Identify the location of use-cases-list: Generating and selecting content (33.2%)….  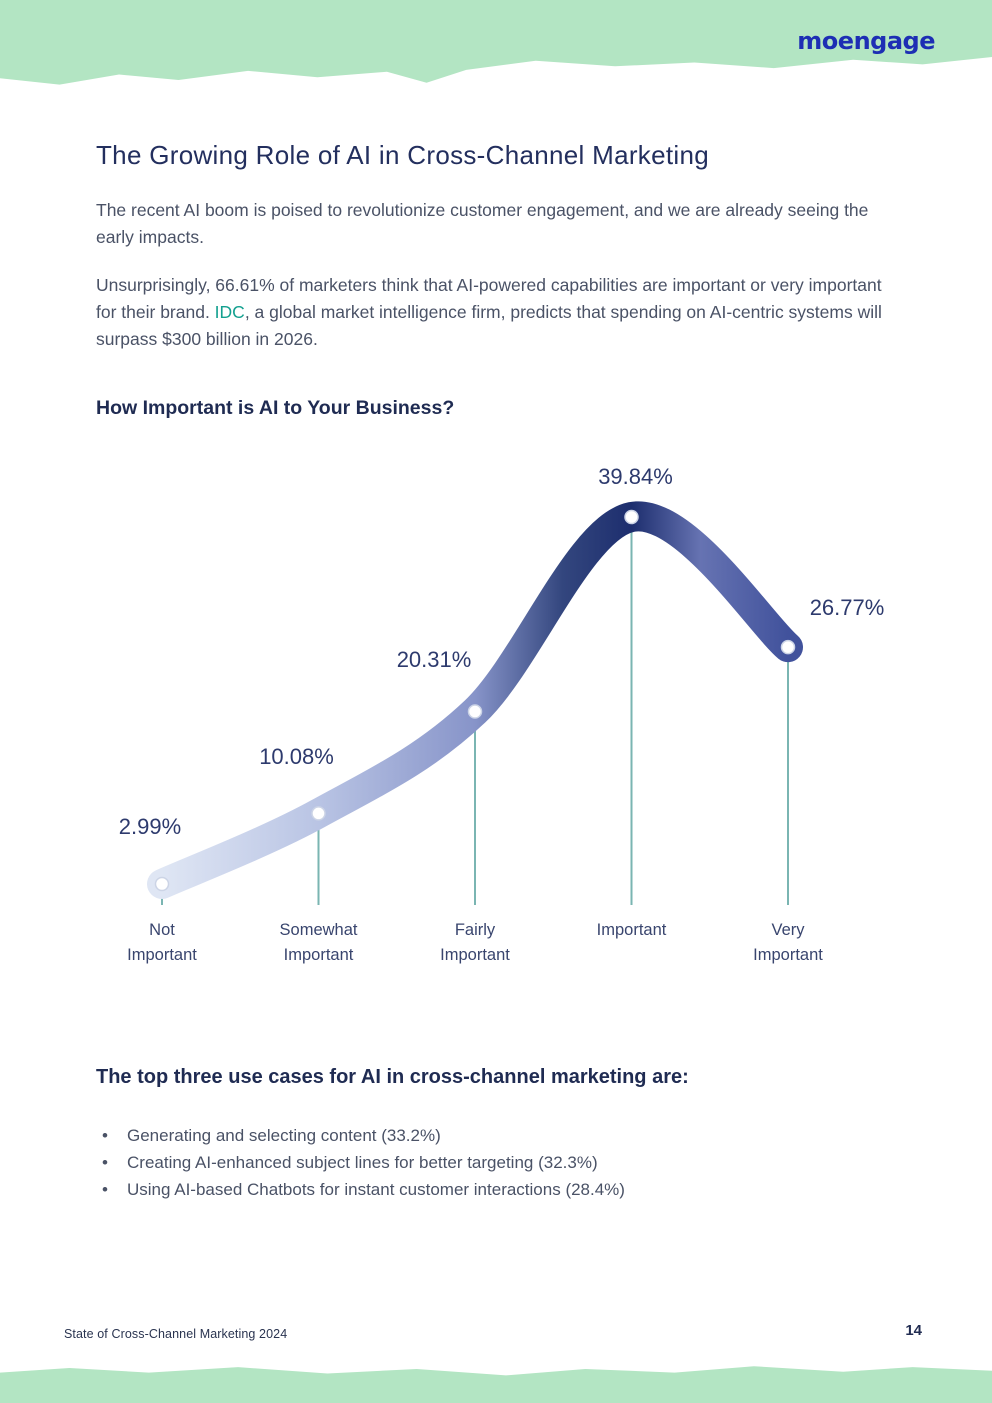
(496, 1162).